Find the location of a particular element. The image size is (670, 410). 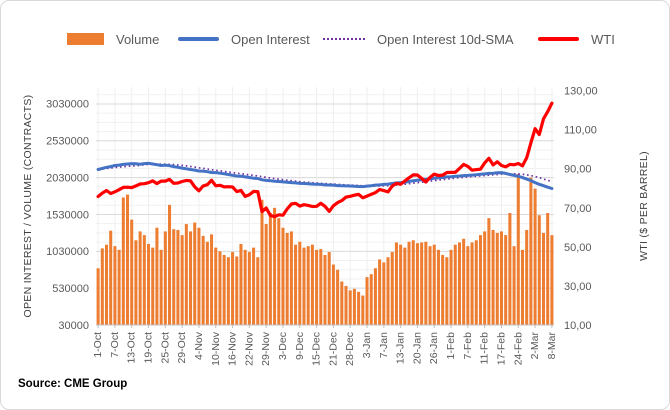

svg-text: 3-Jan is located at coordinates (367, 345).